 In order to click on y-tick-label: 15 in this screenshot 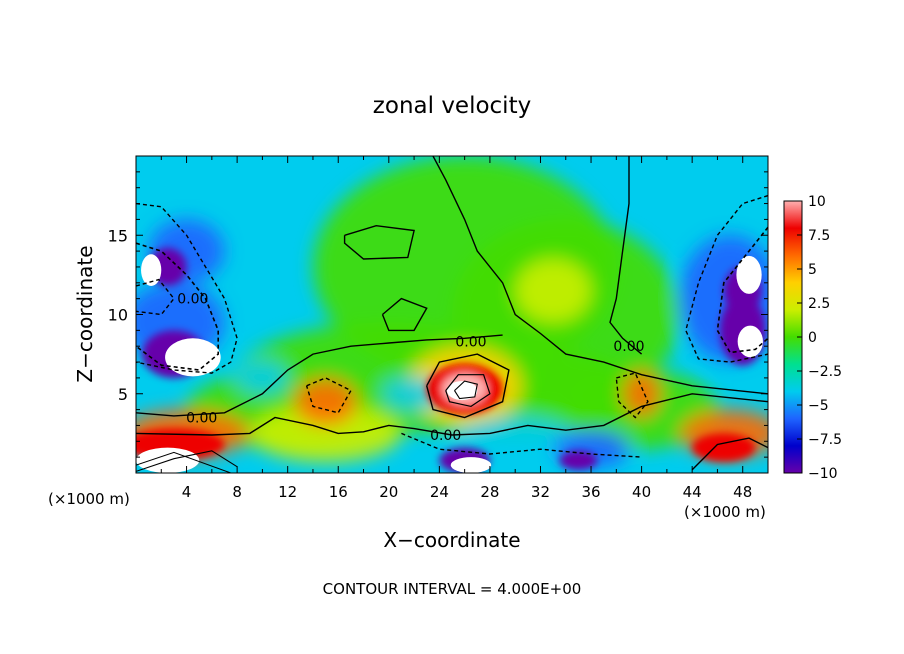, I will do `click(118, 235)`.